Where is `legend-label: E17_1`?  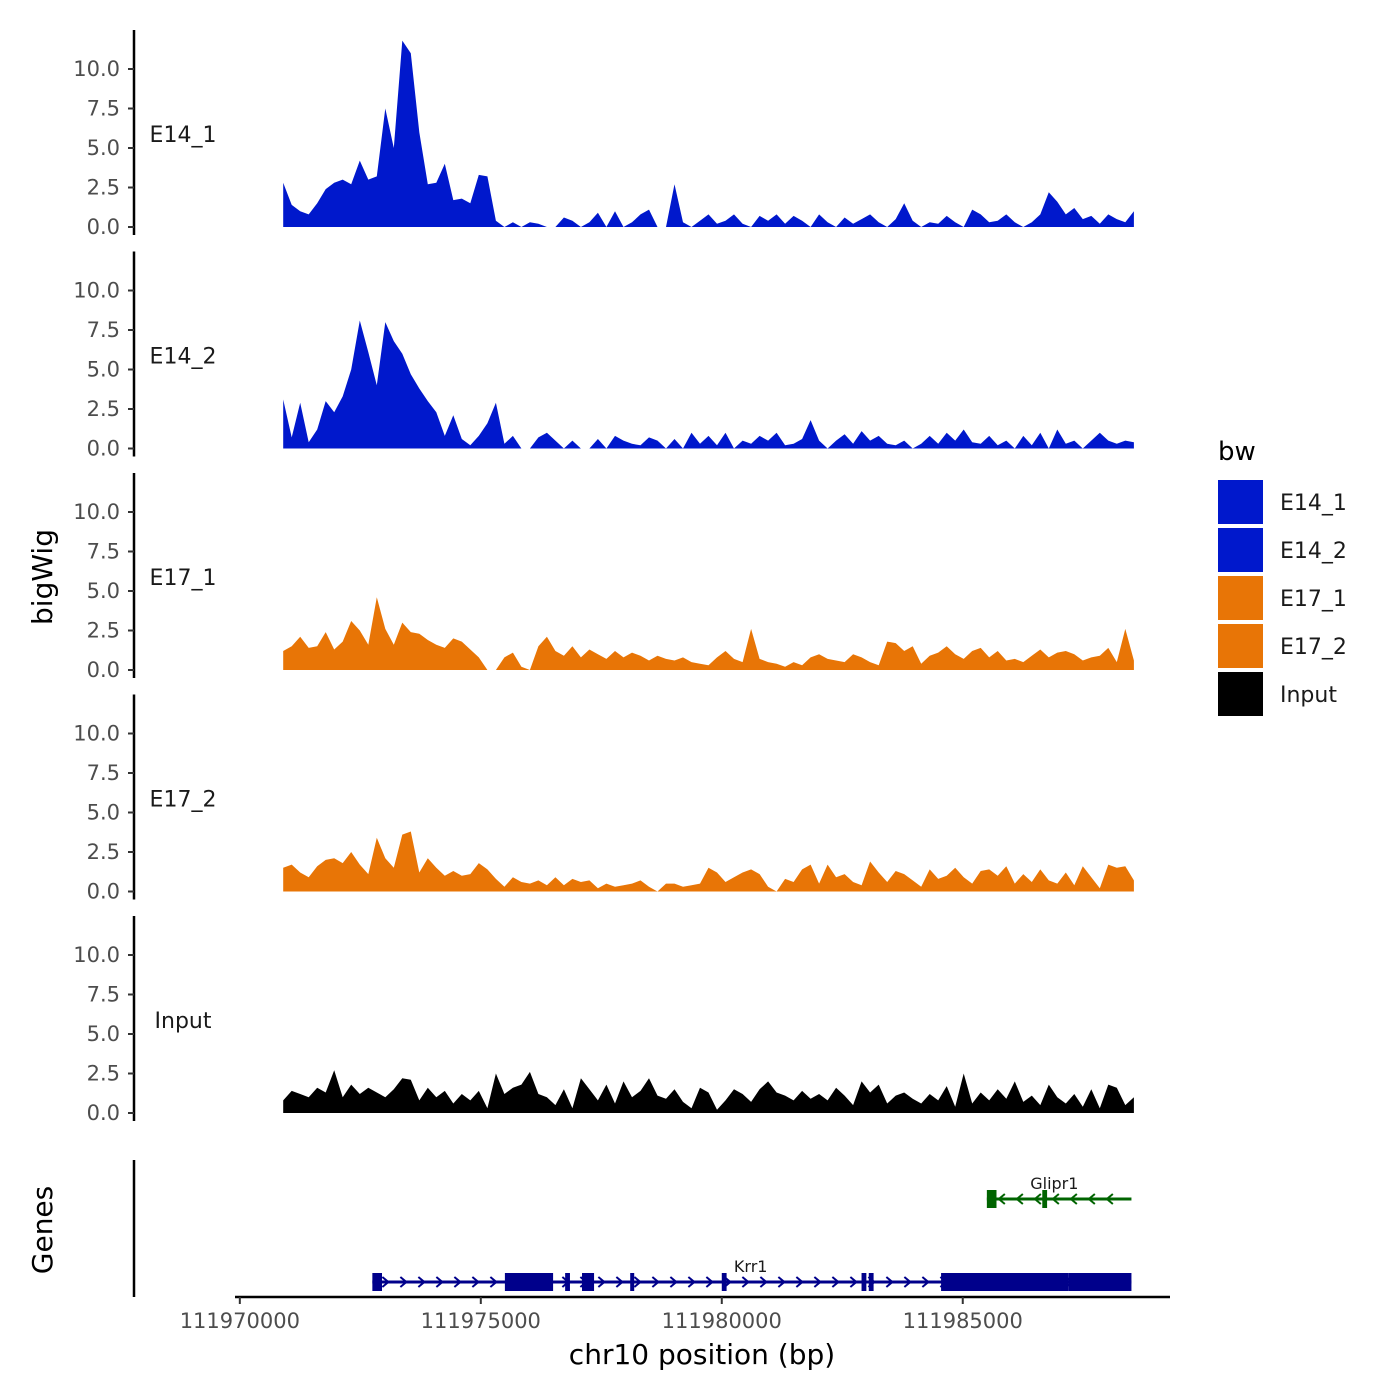
legend-label: E17_1 is located at coordinates (1313, 599).